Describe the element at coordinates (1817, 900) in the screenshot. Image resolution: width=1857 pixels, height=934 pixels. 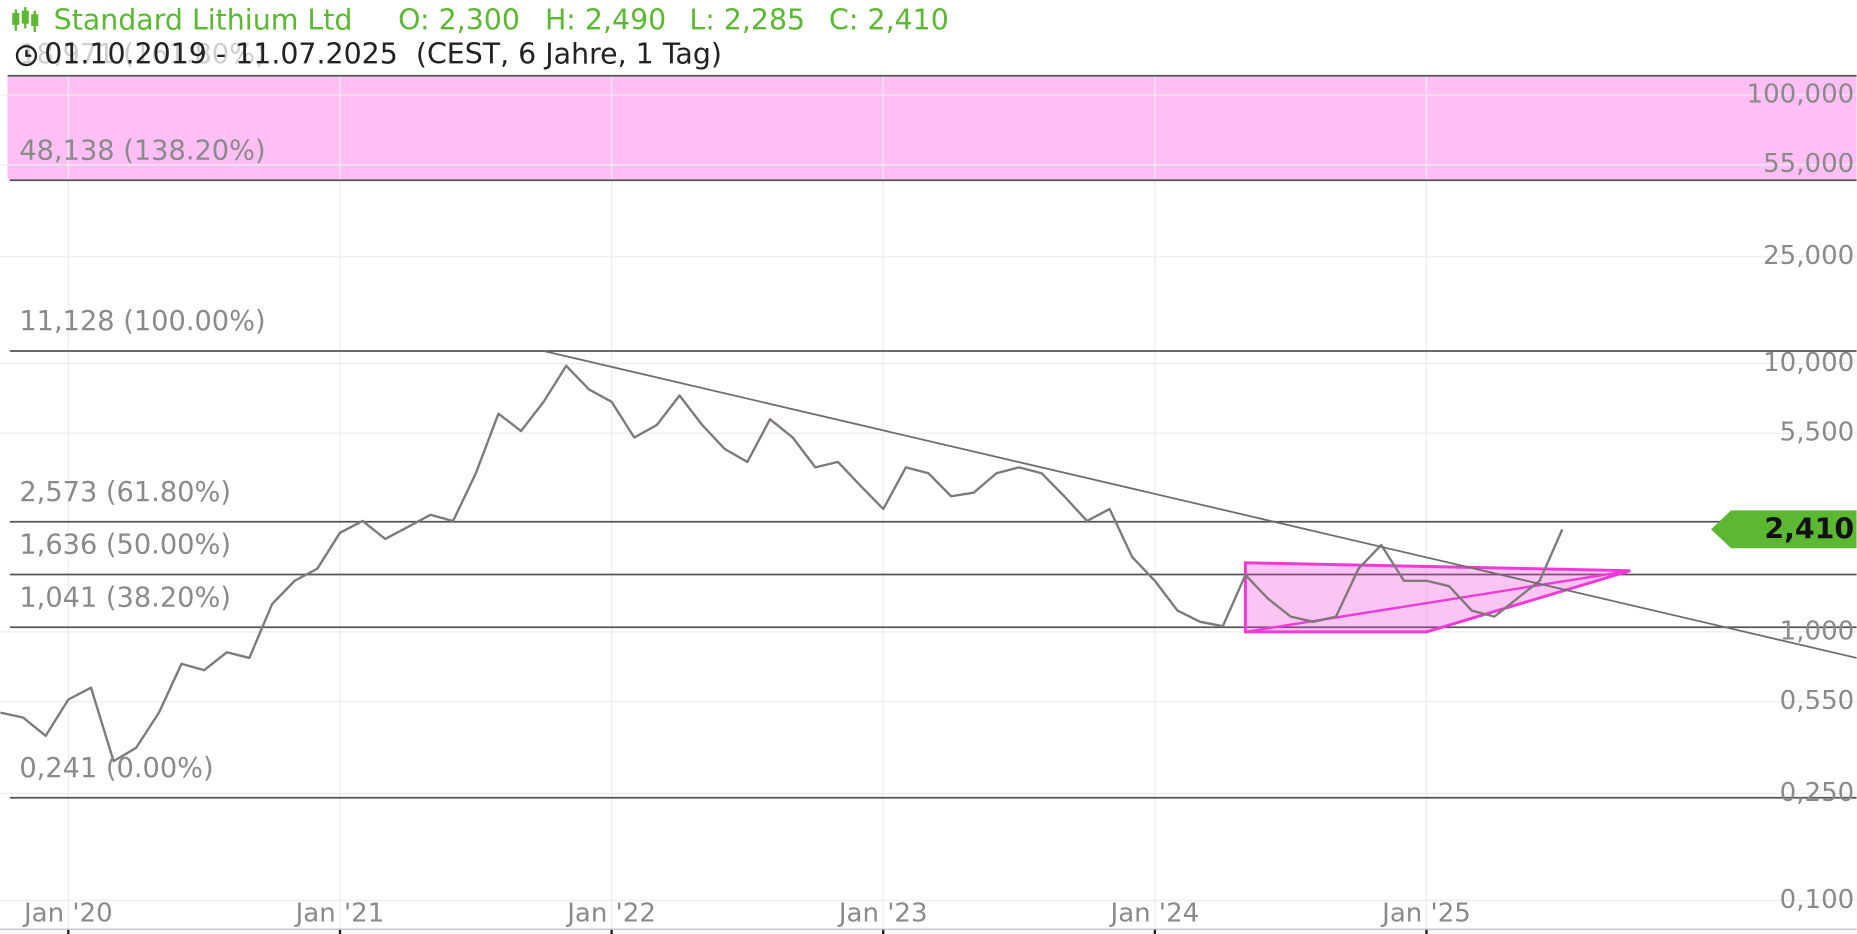
I see `y-tick-label: 0,100` at that location.